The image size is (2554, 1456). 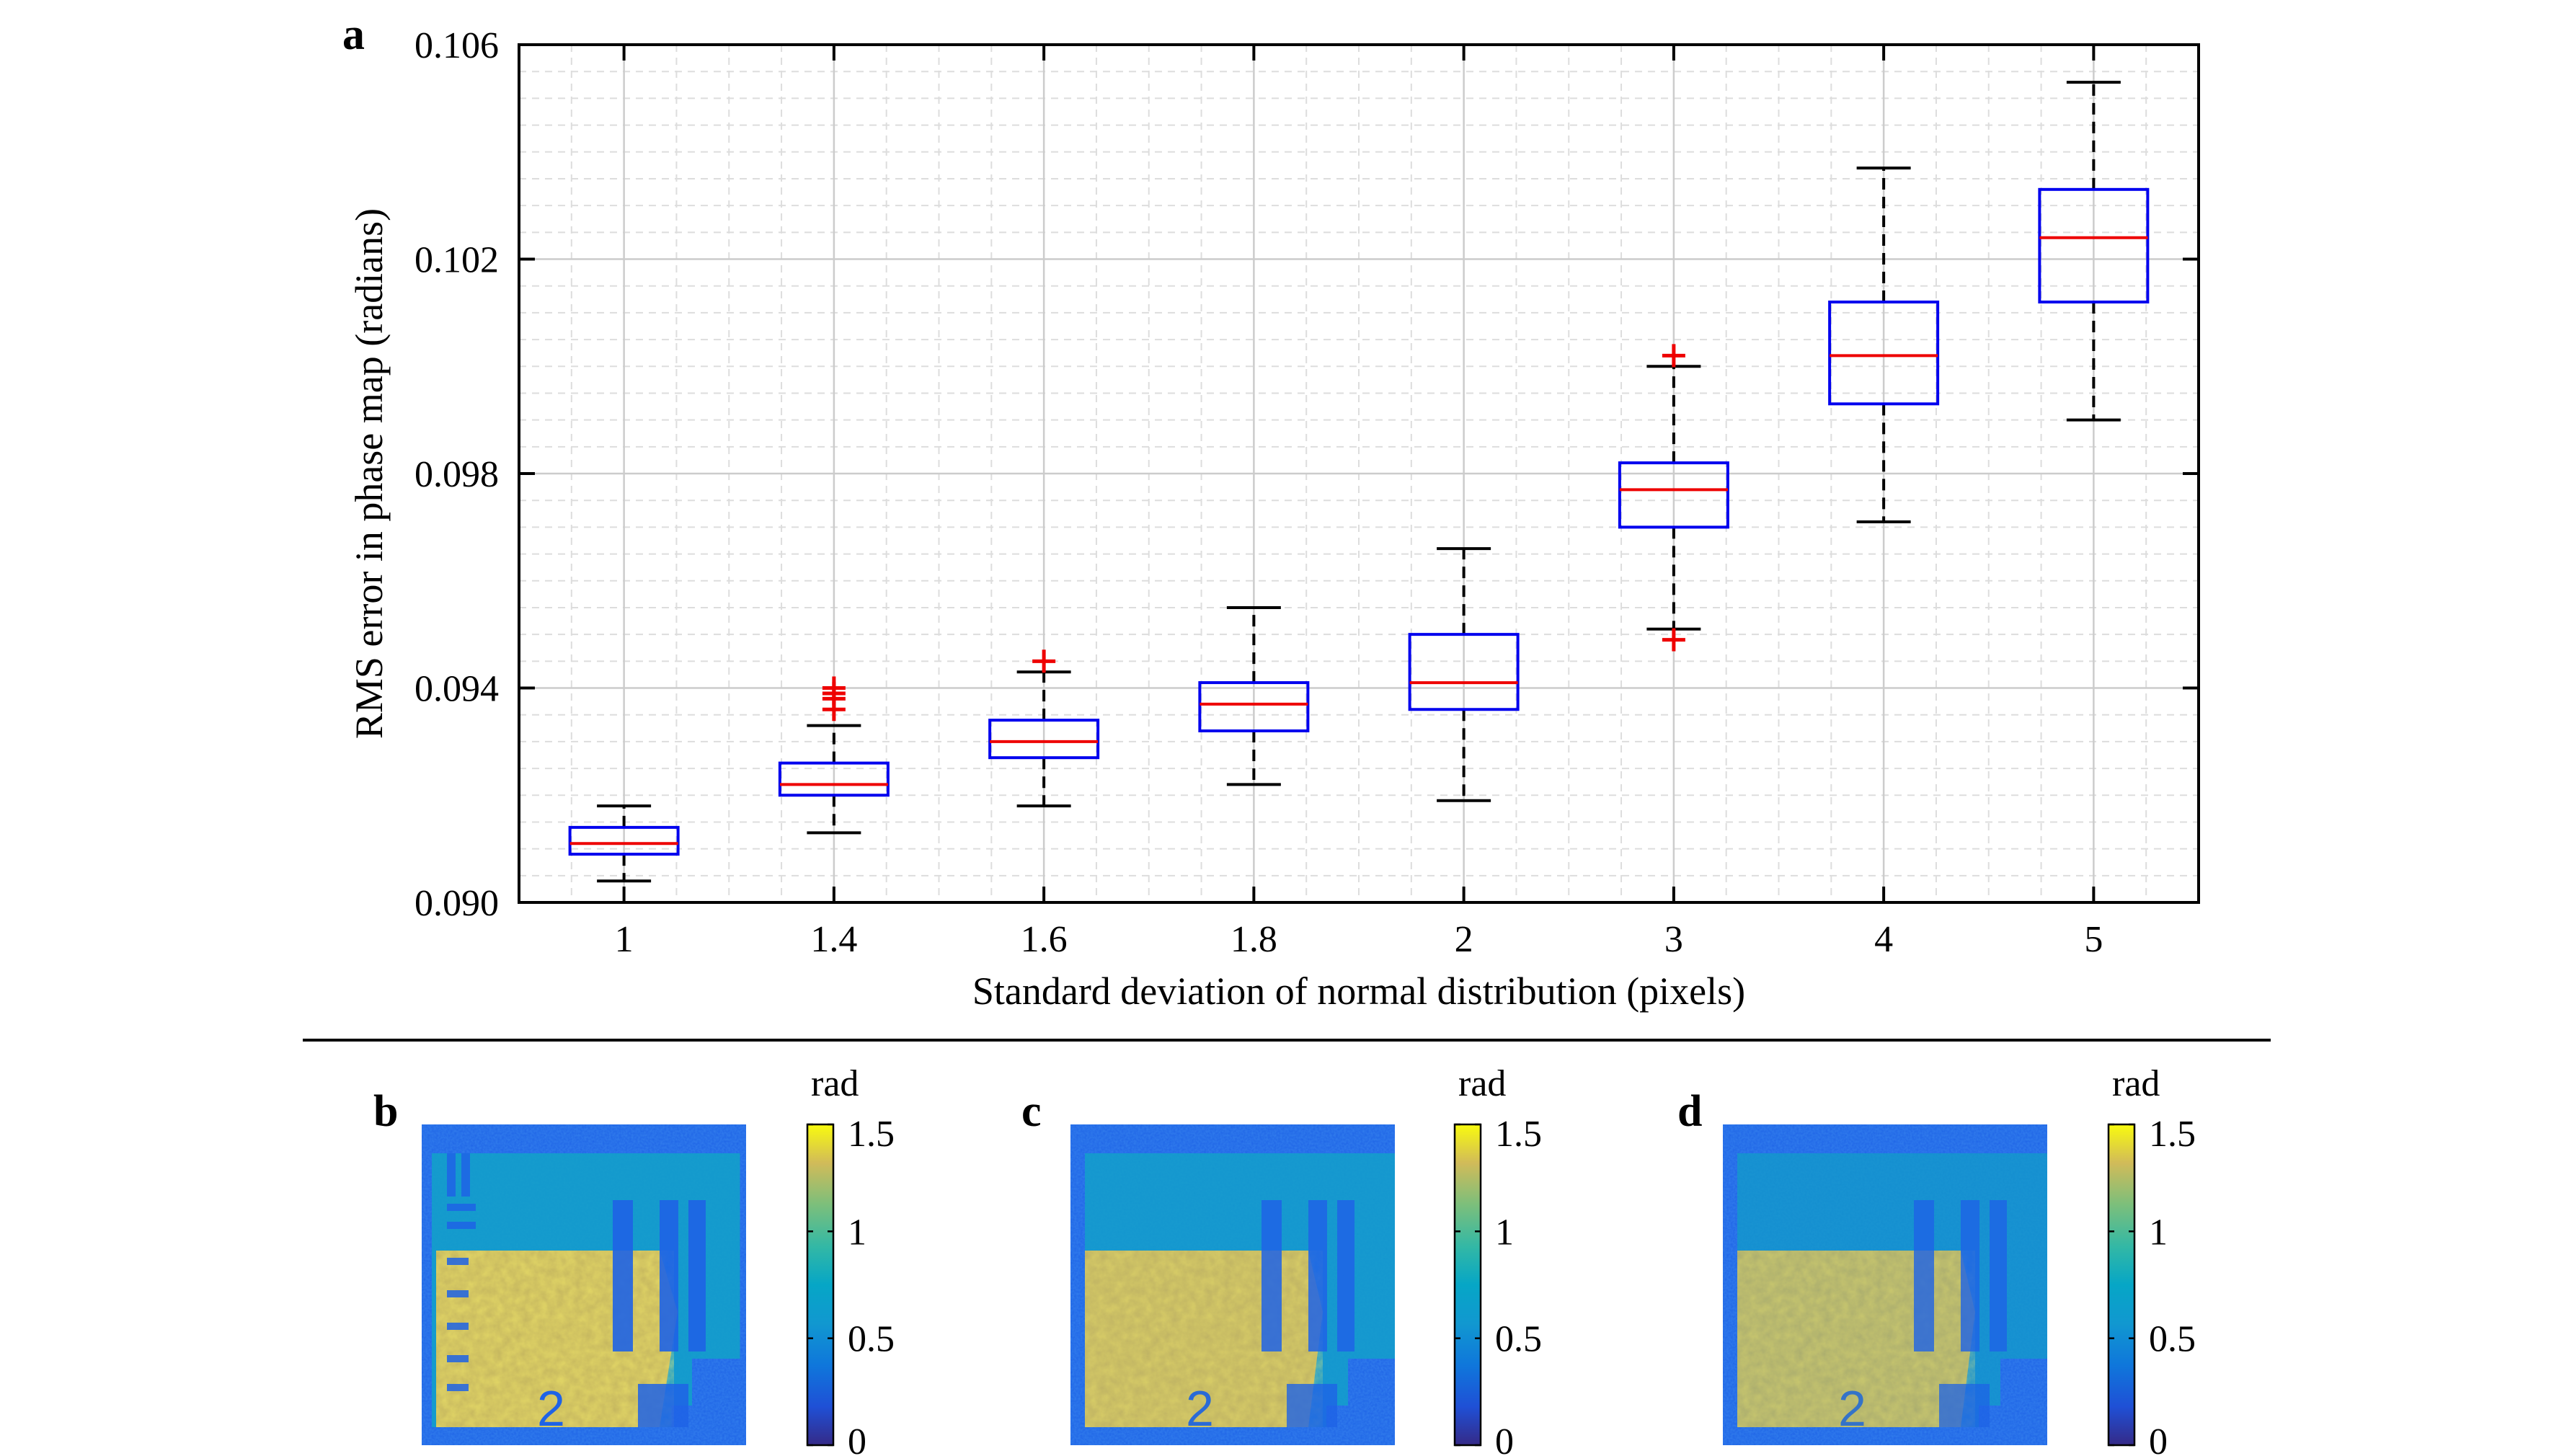 I want to click on x-tick-label: 1.6, so click(x=1045, y=939).